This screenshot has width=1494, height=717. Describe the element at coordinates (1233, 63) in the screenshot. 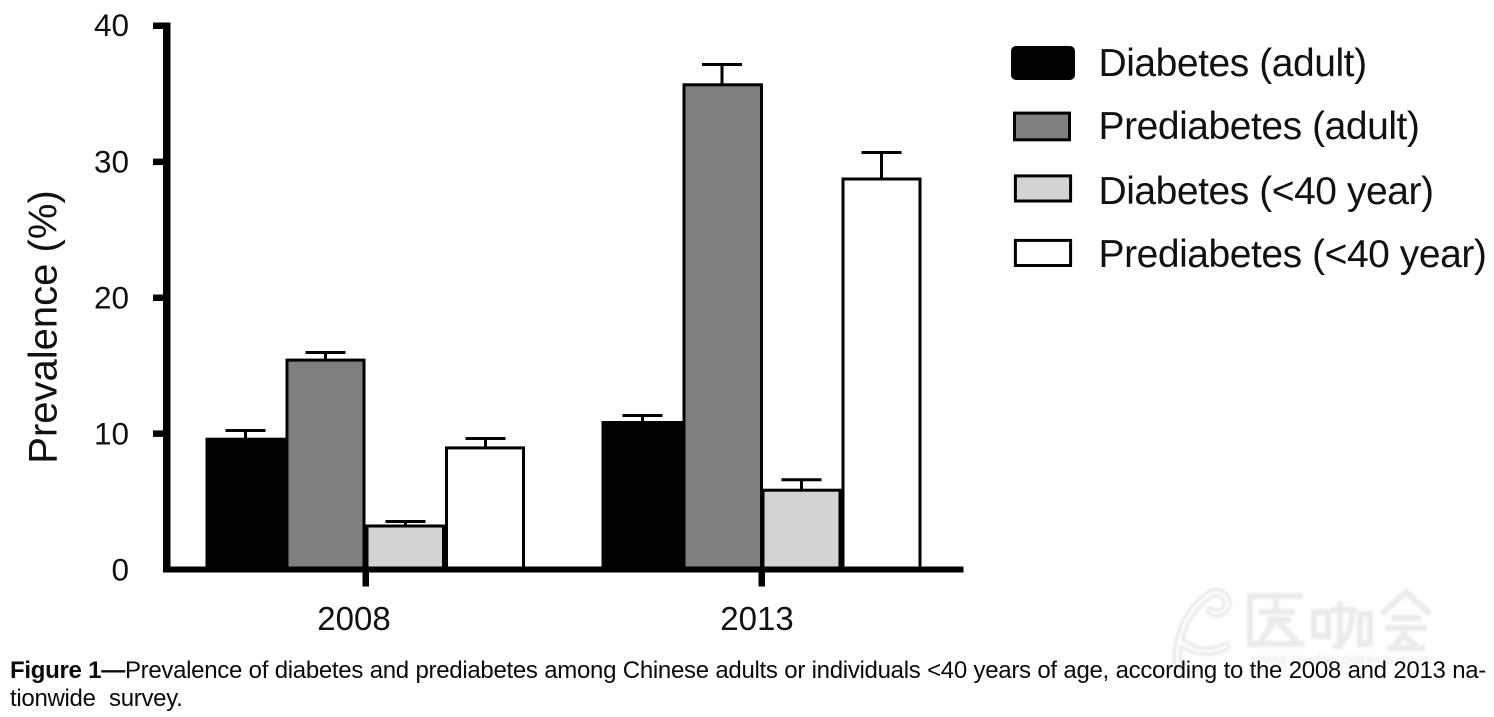

I see `svg-text: Diabetes (adult)` at that location.